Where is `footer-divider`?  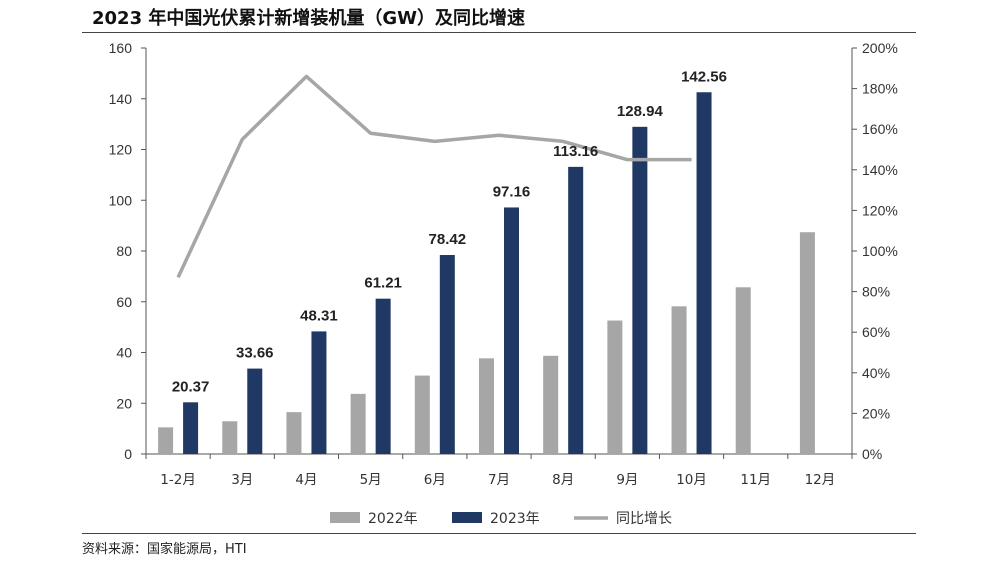 footer-divider is located at coordinates (499, 533).